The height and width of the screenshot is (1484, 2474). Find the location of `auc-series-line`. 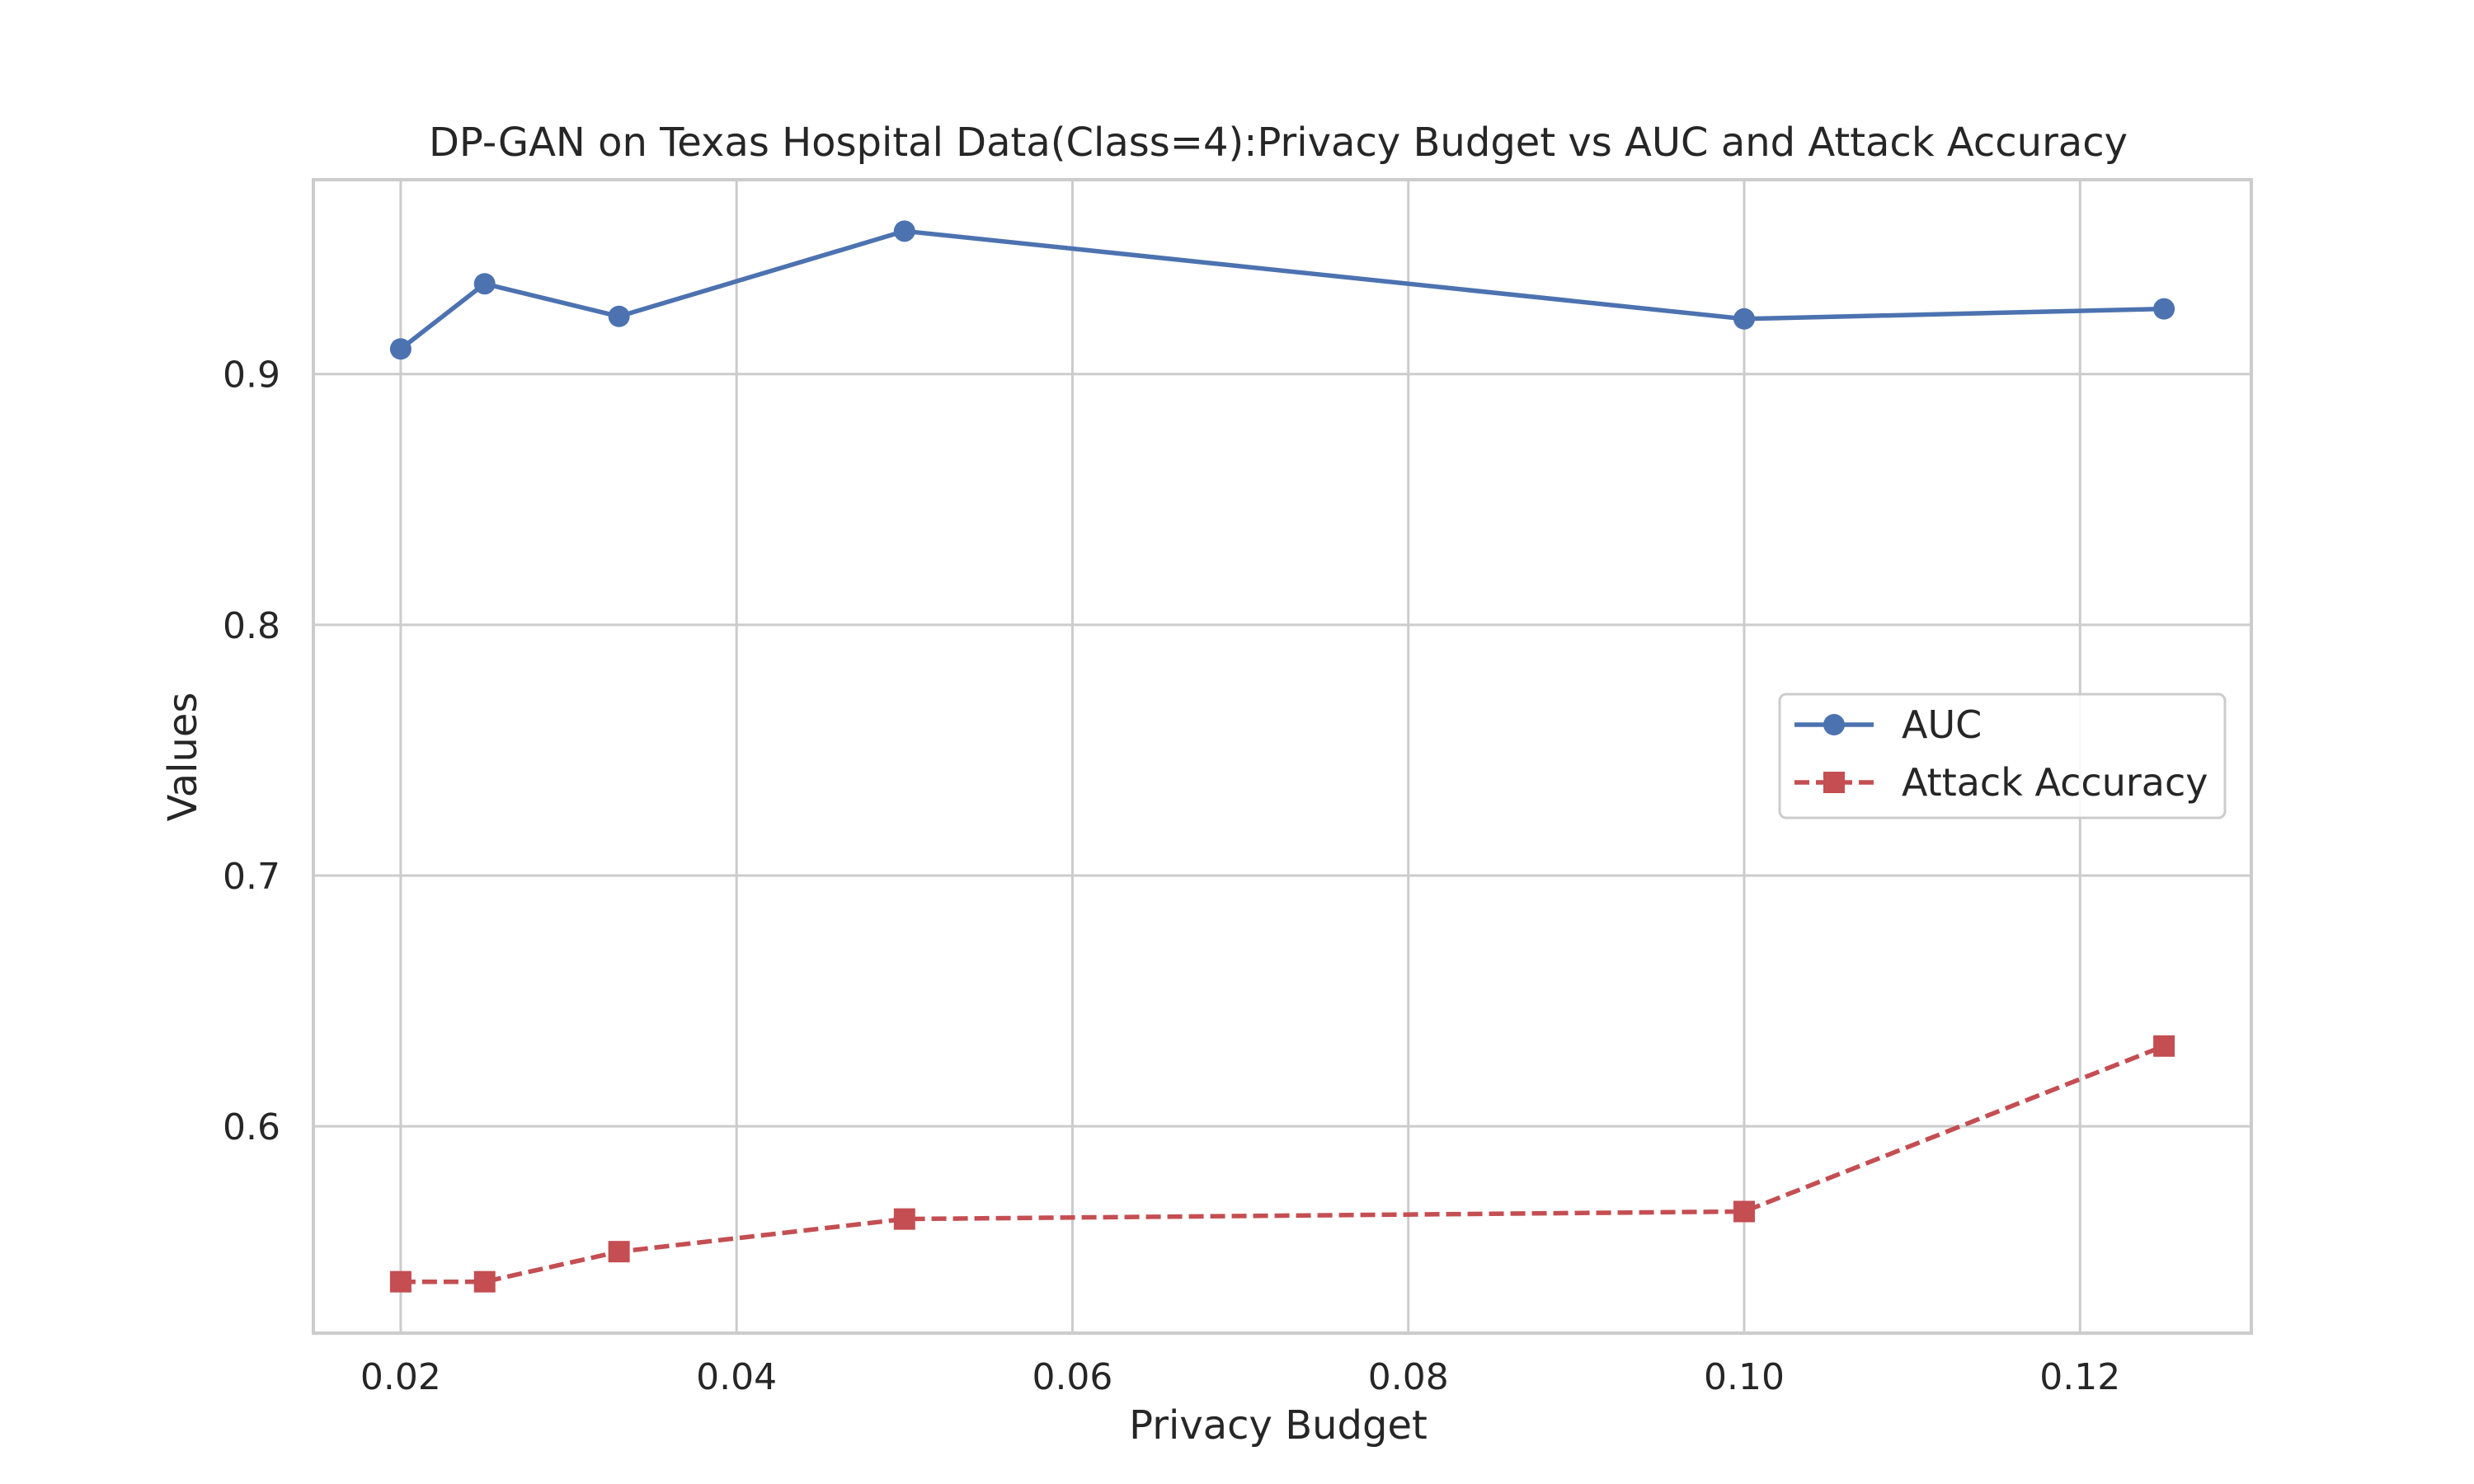

auc-series-line is located at coordinates (1282, 289).